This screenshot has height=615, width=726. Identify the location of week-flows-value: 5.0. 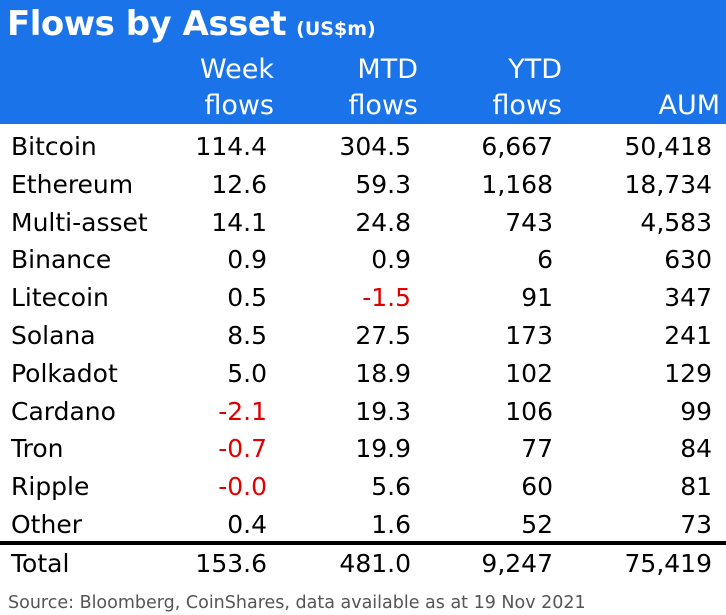
(247, 373).